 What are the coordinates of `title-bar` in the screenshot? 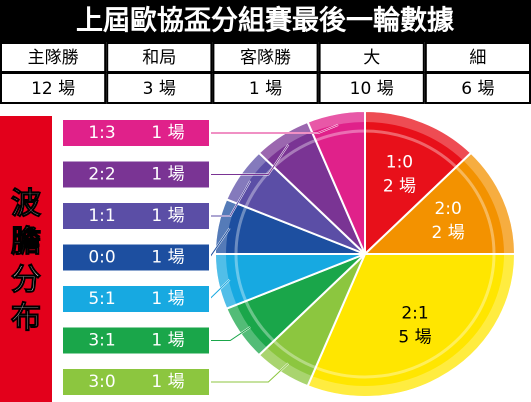 It's located at (265, 21).